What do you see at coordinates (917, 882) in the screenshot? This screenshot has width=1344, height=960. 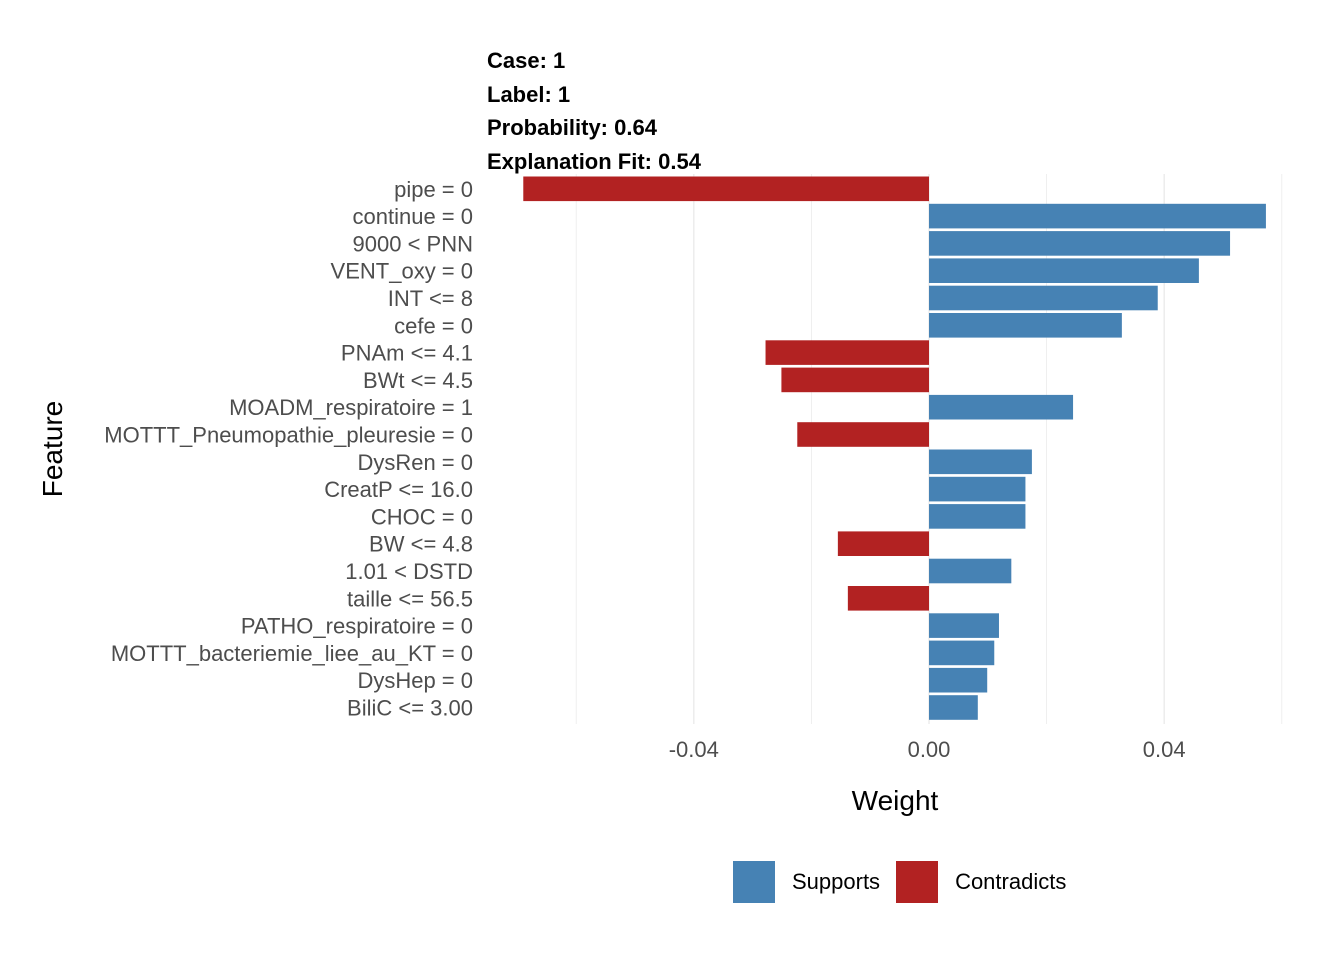 I see `contradicts-swatch` at bounding box center [917, 882].